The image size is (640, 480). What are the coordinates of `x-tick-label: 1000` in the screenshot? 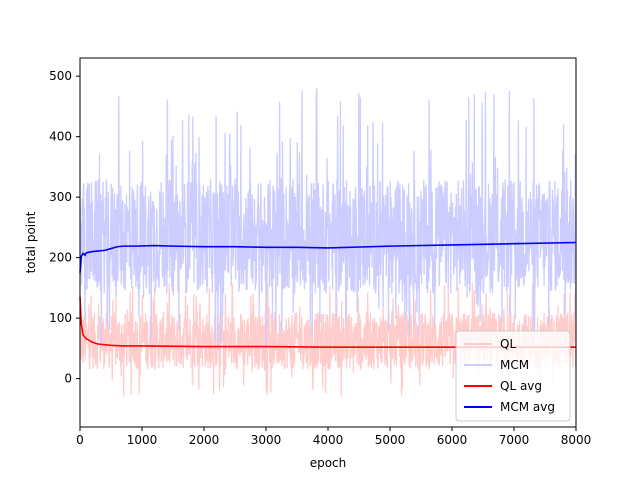 It's located at (142, 440).